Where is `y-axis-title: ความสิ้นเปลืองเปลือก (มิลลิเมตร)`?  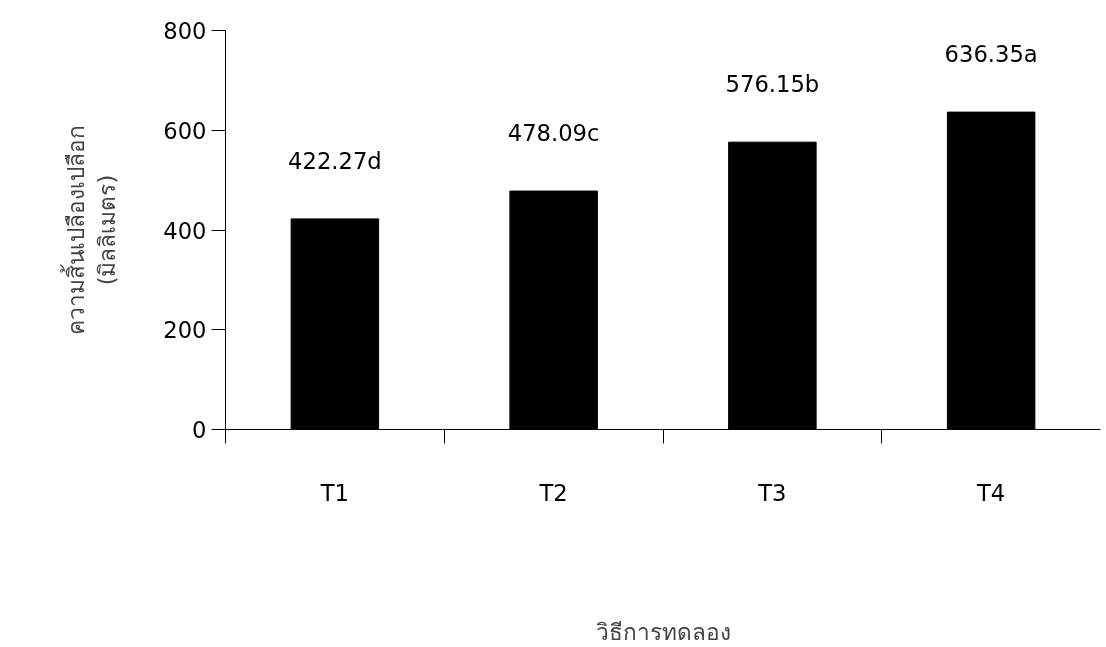 y-axis-title: ความสิ้นเปลืองเปลือก (มิลลิเมตร) is located at coordinates (90, 230).